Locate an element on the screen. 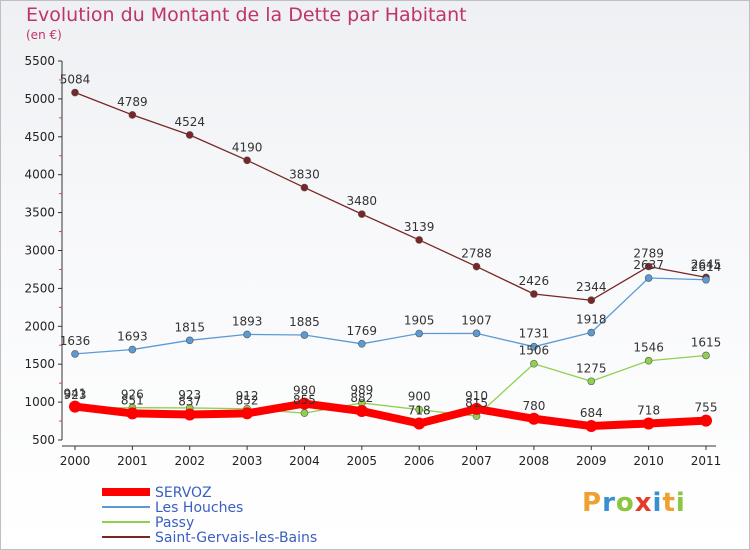 The width and height of the screenshot is (750, 550). data-label: 855 is located at coordinates (304, 400).